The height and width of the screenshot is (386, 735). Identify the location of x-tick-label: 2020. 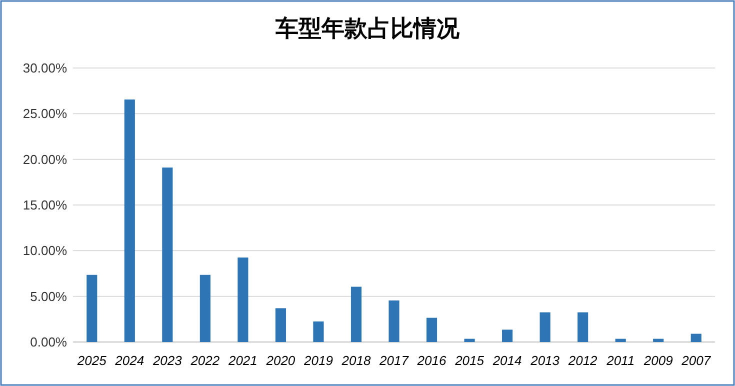
(280, 360).